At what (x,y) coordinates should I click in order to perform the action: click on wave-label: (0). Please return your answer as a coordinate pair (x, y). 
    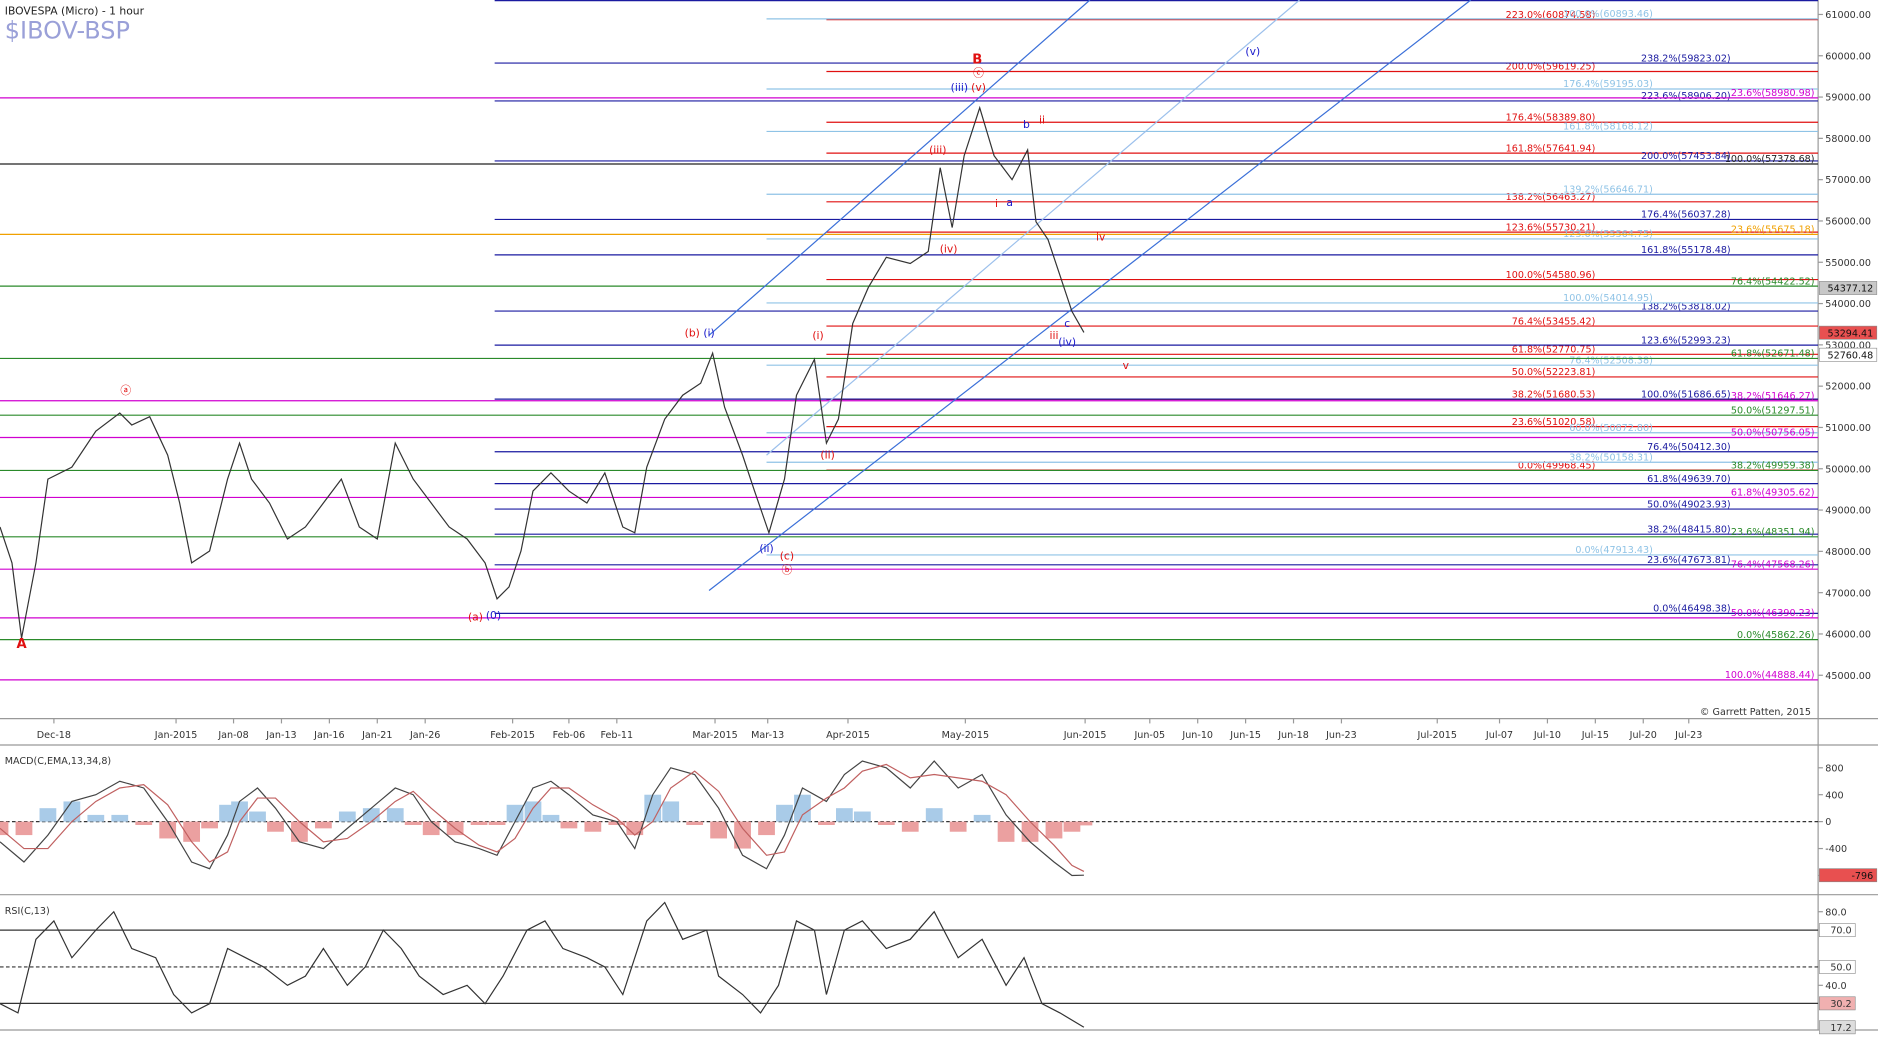
    Looking at the image, I should click on (493, 615).